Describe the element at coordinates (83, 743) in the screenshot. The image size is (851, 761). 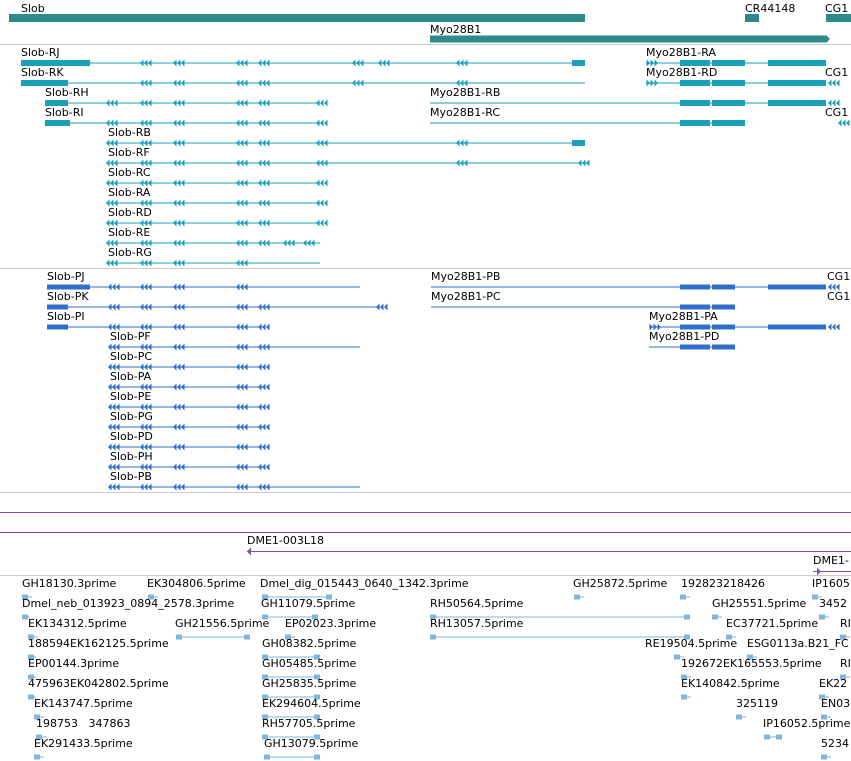
I see `est-label: EK291433.5prime` at that location.